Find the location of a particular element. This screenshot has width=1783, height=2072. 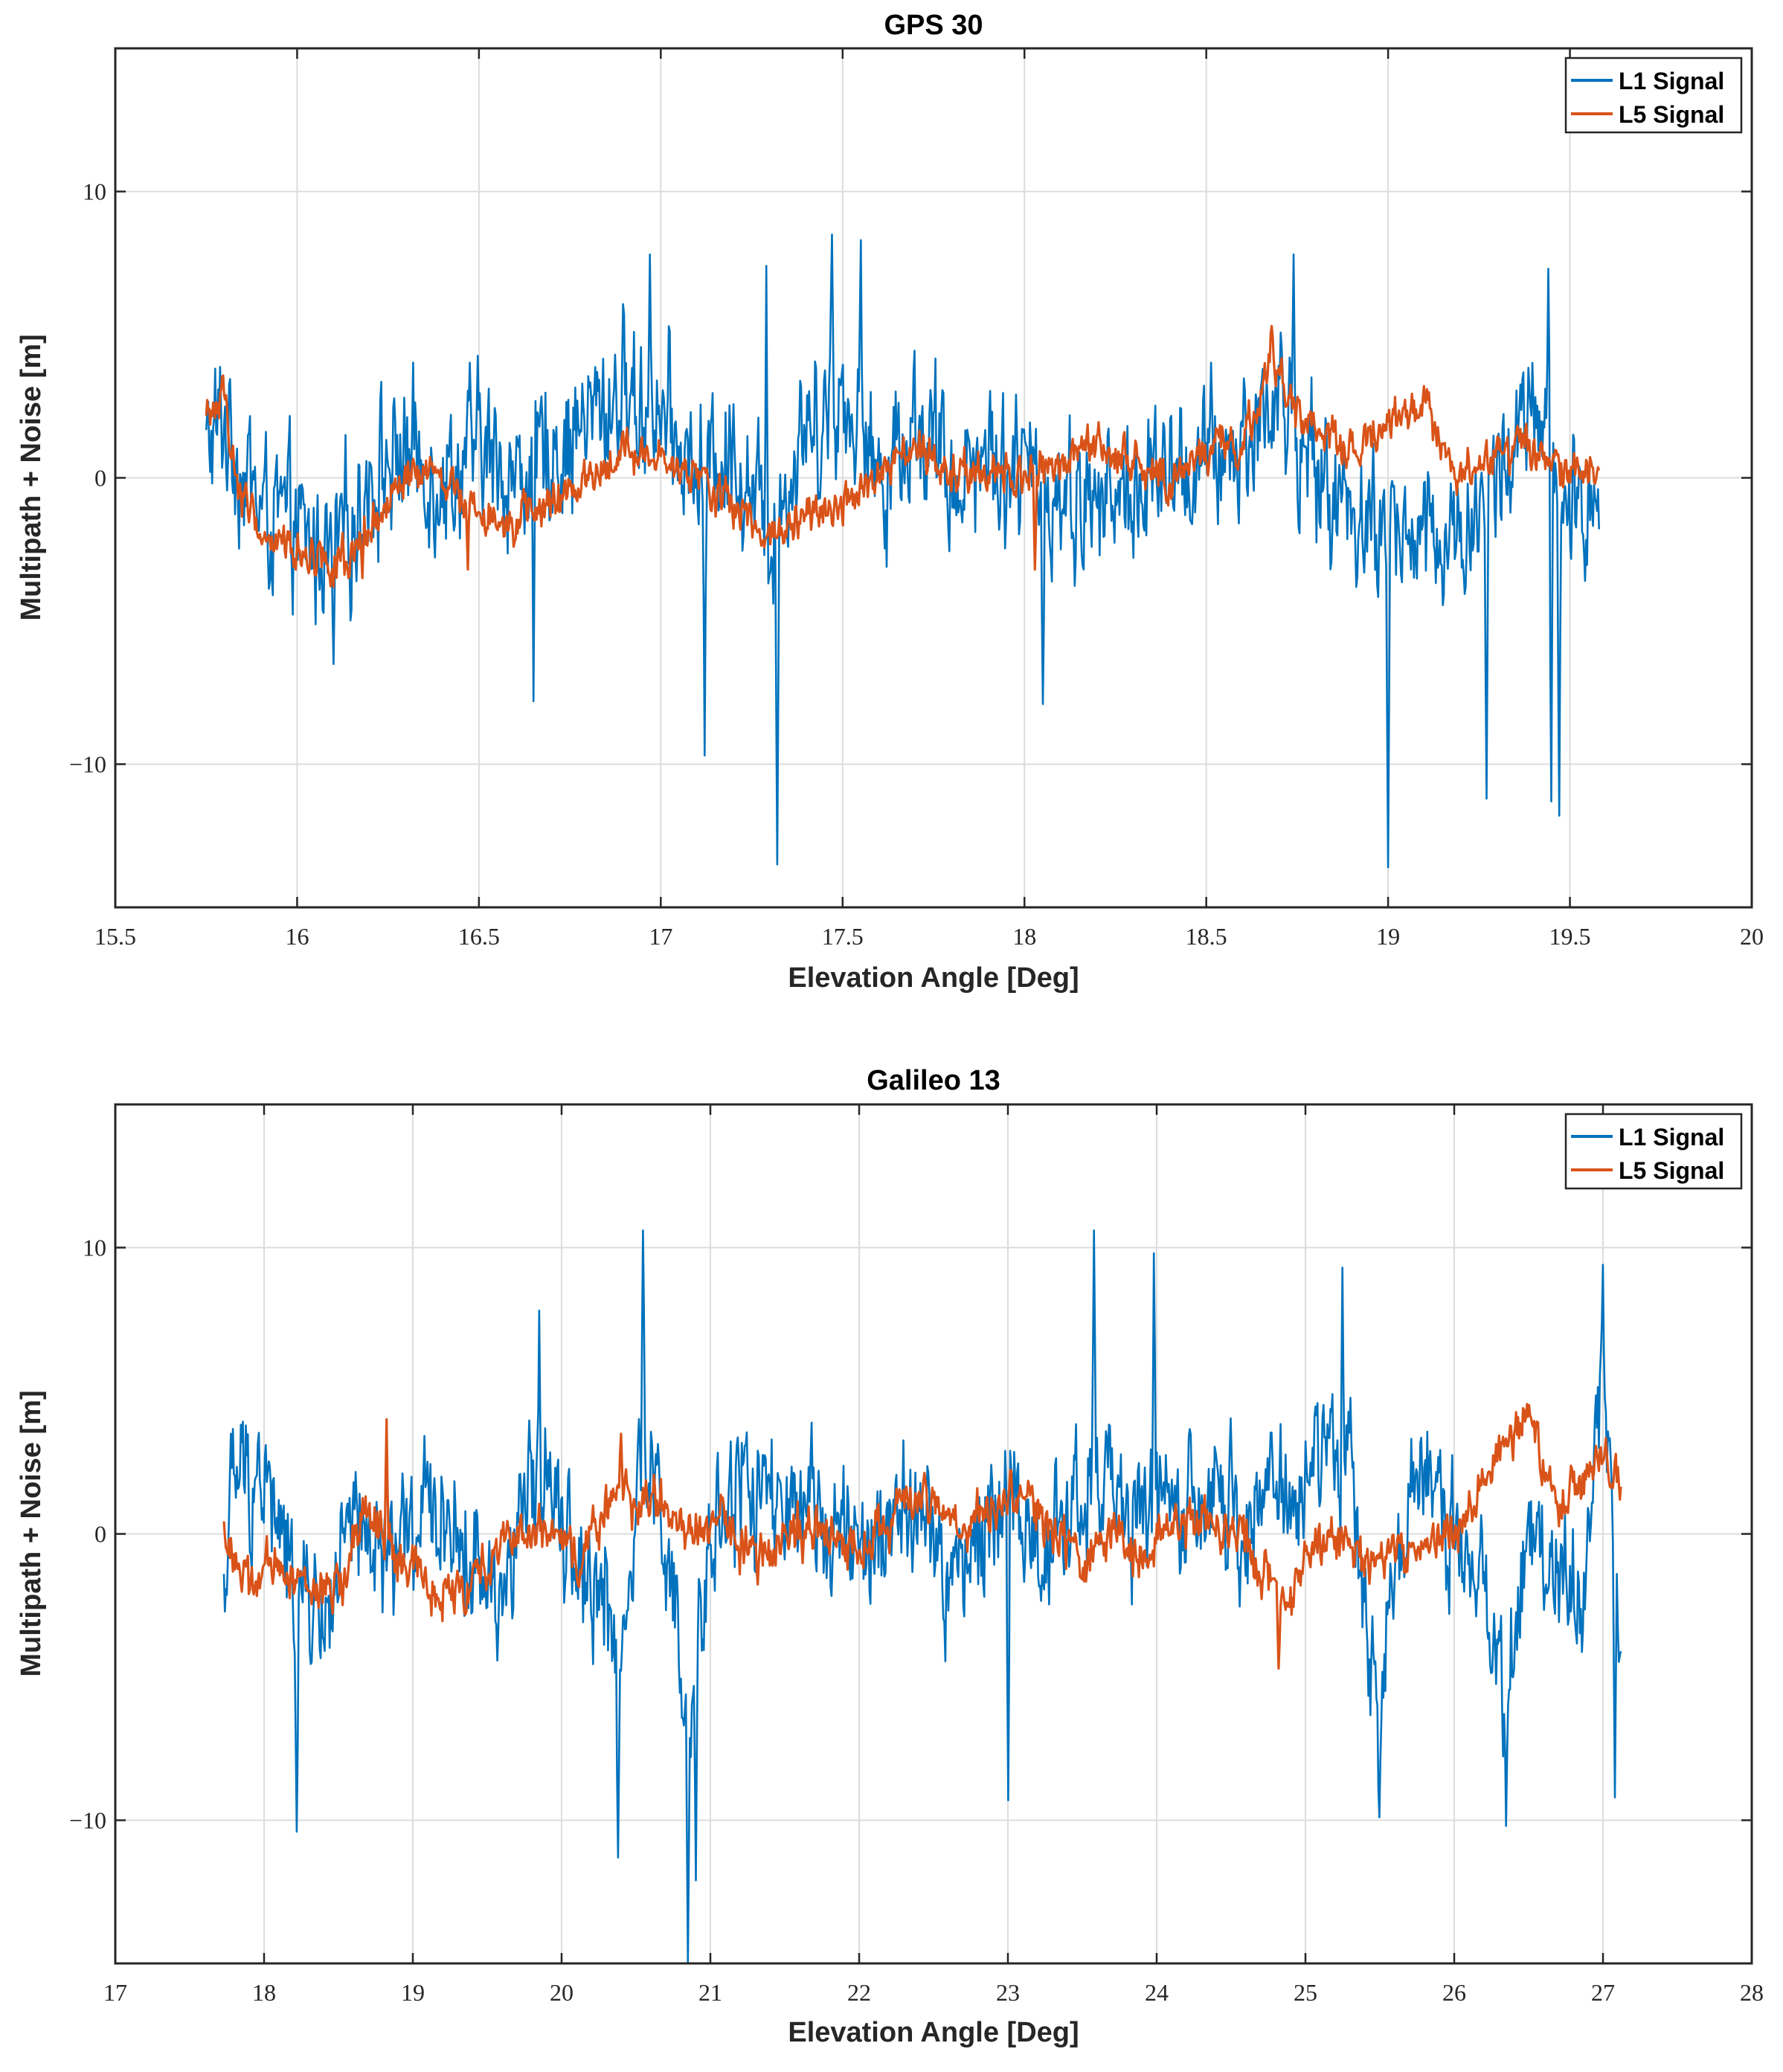

x-tick-label: 19.5 is located at coordinates (1570, 936).